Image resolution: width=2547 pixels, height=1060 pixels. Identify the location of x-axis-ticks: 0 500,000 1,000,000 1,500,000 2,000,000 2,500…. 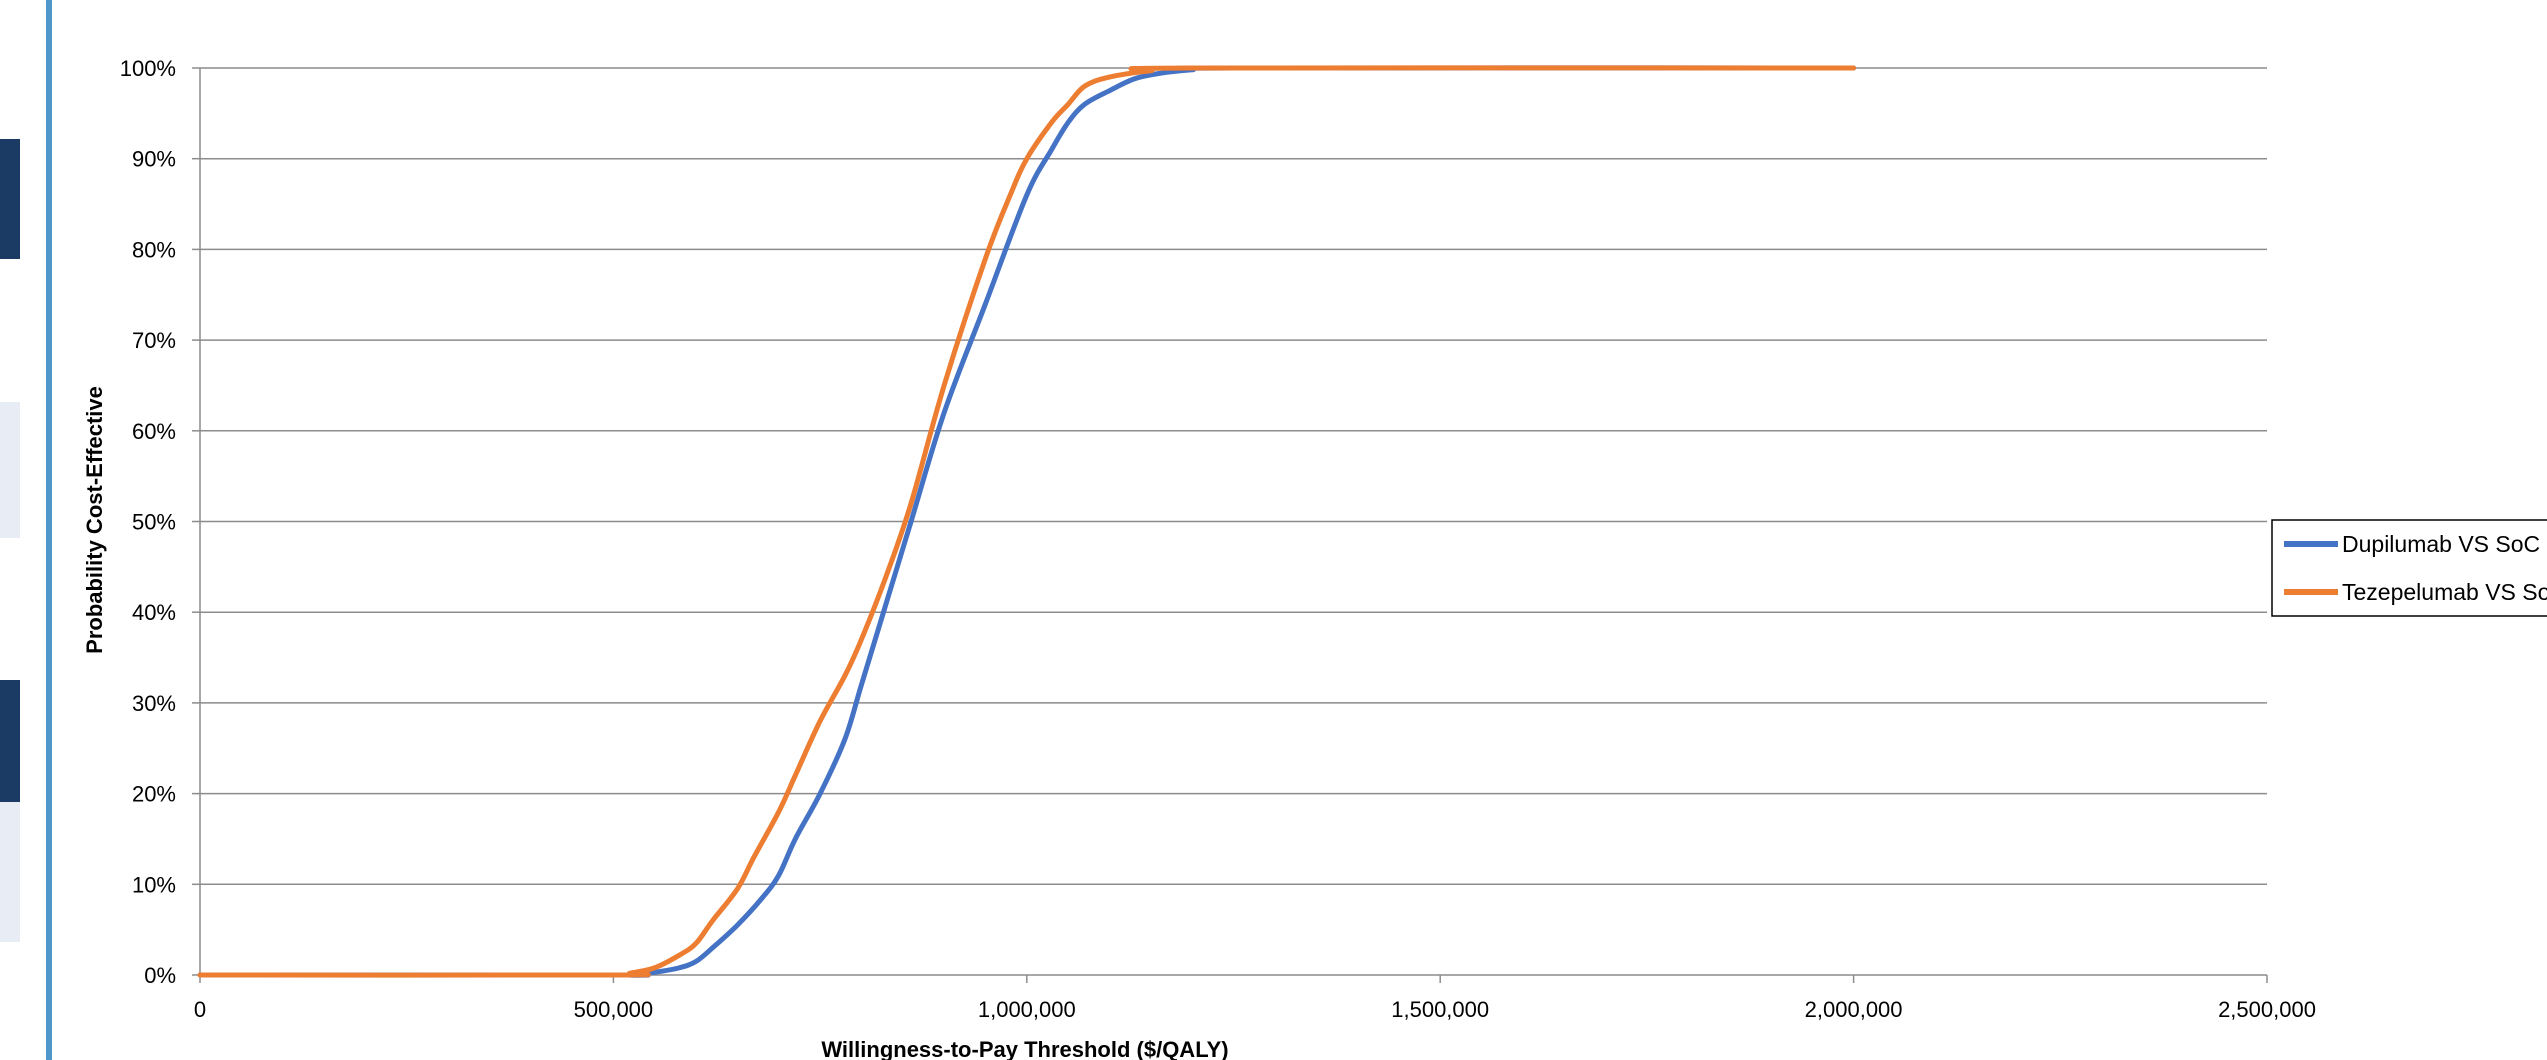
(1255, 1009).